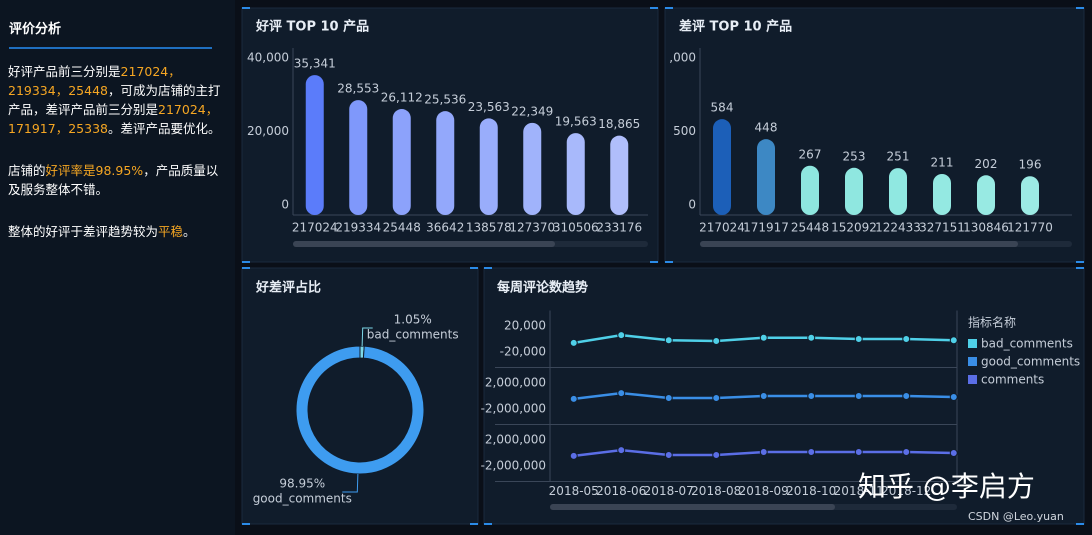 Image resolution: width=1092 pixels, height=535 pixels. I want to click on watermark: 知乎 @李启方, so click(946, 486).